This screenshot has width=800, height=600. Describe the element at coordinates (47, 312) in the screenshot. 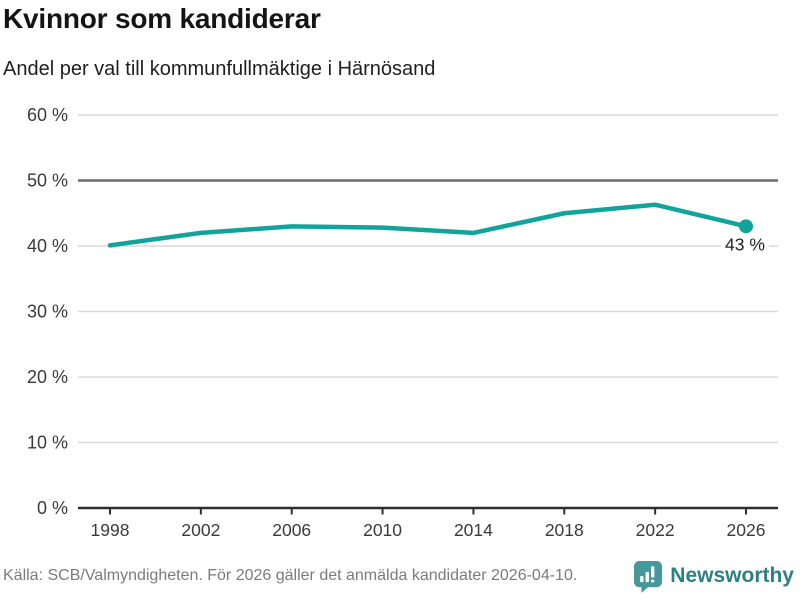

I see `y-tick-label: 30 %` at that location.